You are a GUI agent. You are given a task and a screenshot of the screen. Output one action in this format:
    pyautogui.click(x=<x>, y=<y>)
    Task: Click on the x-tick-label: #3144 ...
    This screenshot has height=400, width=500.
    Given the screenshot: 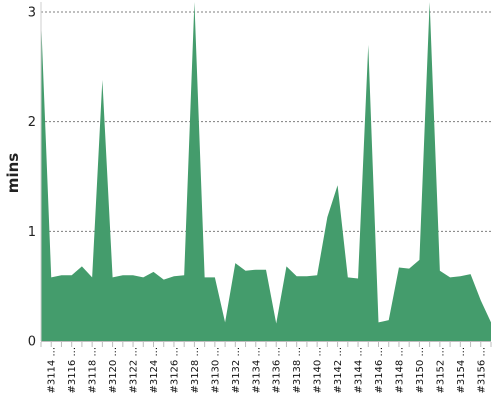 What is the action you would take?
    pyautogui.click(x=359, y=370)
    